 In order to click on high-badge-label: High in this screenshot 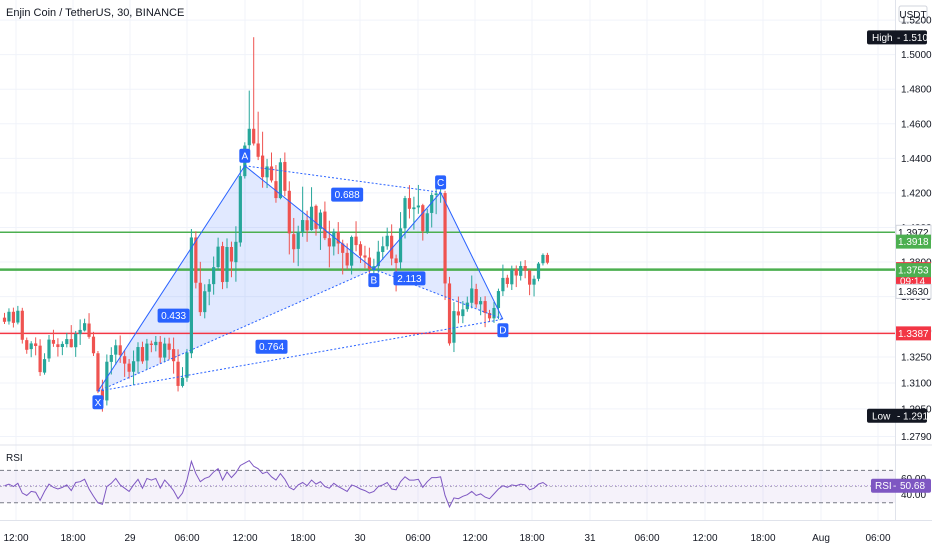, I will do `click(882, 38)`.